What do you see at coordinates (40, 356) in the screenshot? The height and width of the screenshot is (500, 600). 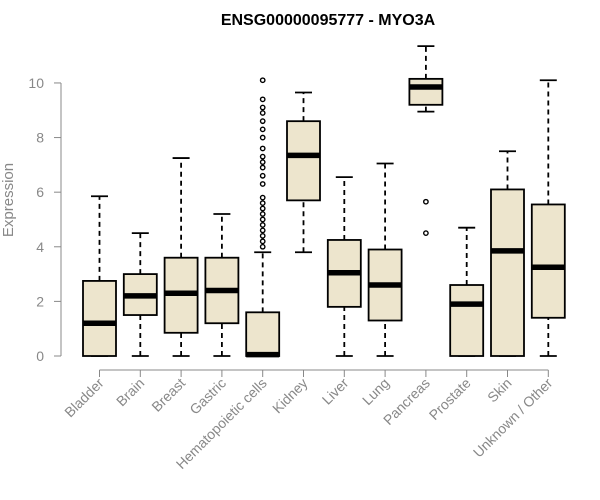 I see `y-tick-label: 0` at bounding box center [40, 356].